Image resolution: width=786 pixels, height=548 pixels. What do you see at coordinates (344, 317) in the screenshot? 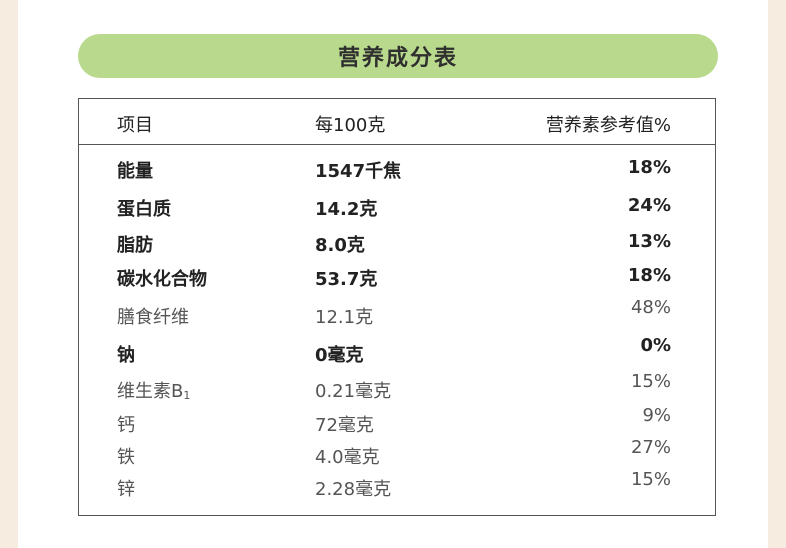
I see `item-amount: 12.1克` at bounding box center [344, 317].